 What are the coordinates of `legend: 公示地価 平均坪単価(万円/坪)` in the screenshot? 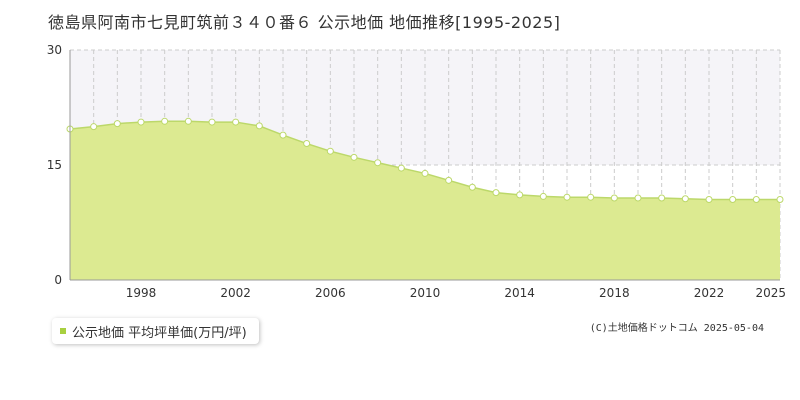 It's located at (155, 331).